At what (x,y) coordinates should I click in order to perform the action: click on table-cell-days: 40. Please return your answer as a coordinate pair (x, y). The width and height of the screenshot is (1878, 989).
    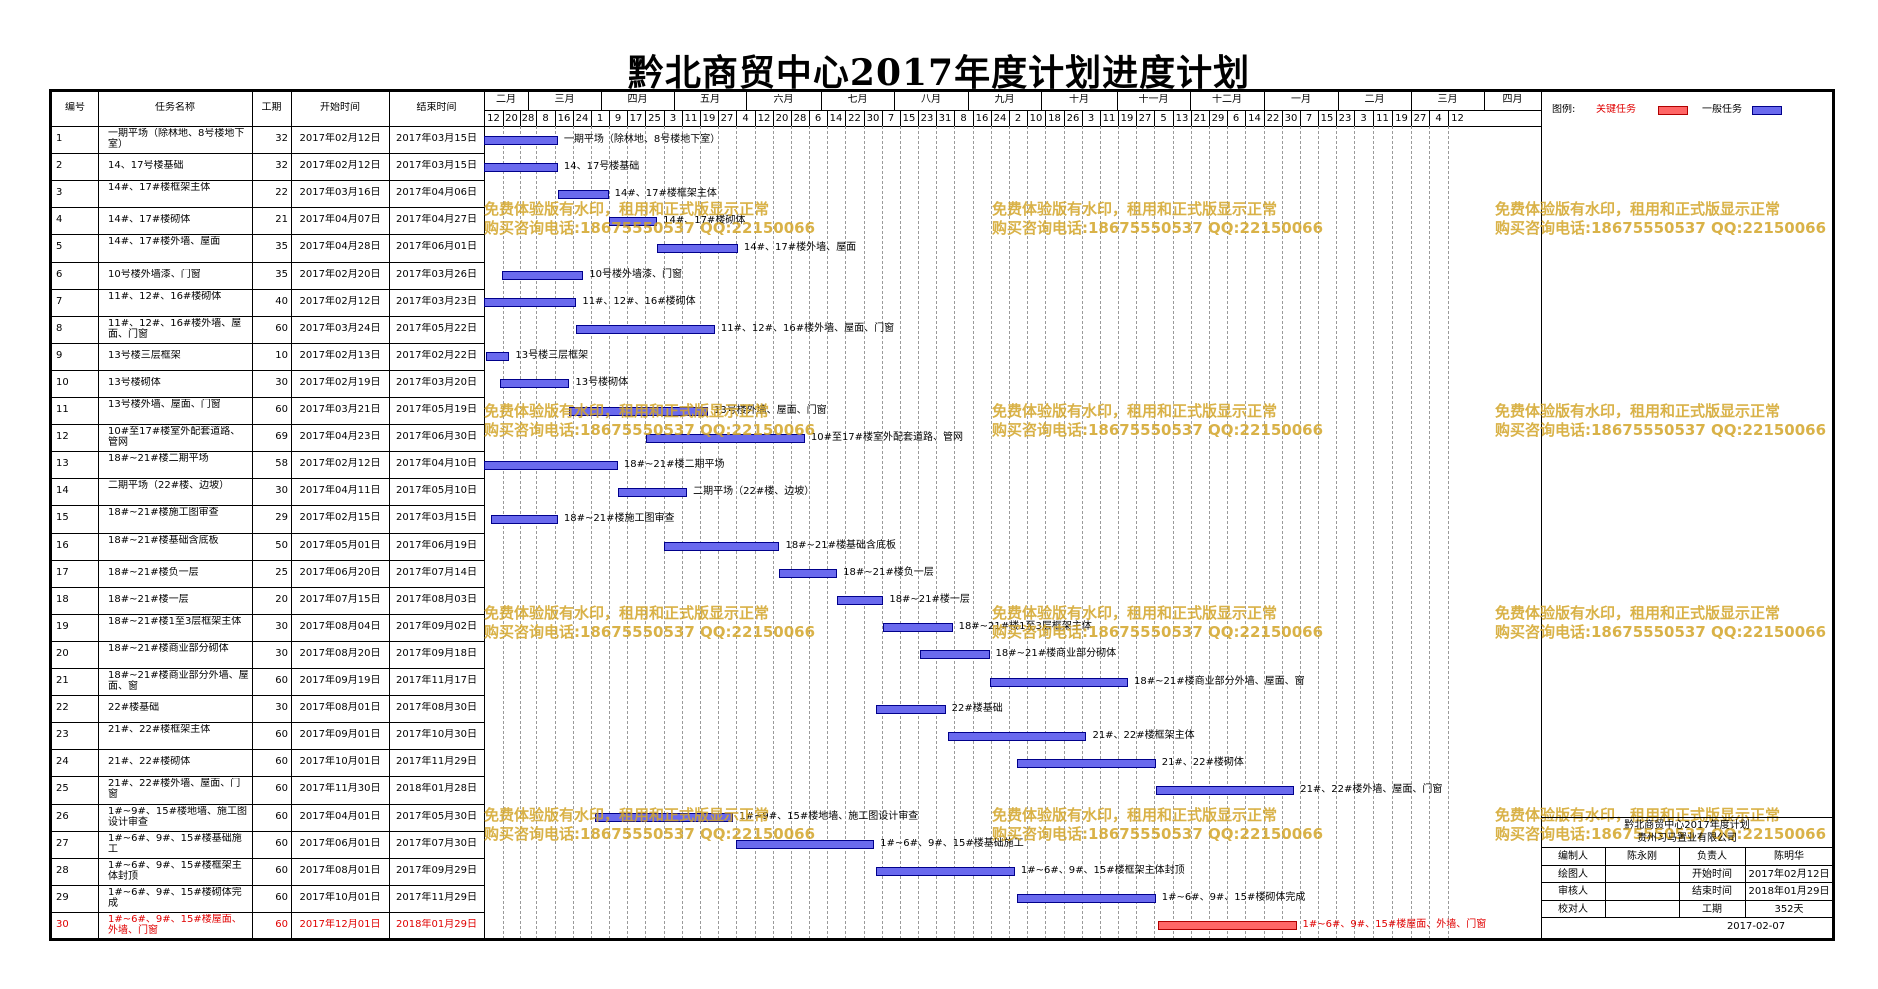
    Looking at the image, I should click on (281, 301).